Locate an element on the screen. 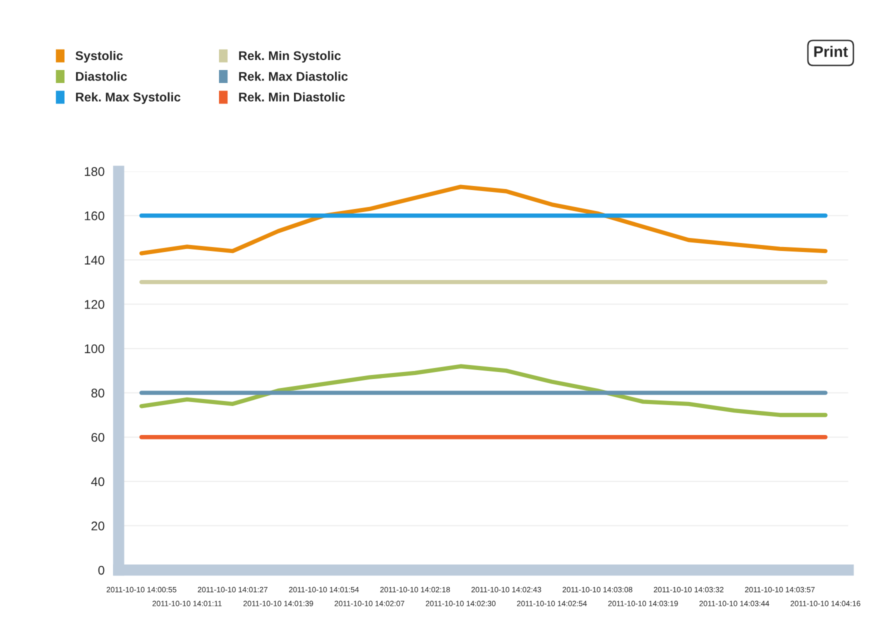 This screenshot has width=879, height=623. y-tick-label: 120 is located at coordinates (94, 304).